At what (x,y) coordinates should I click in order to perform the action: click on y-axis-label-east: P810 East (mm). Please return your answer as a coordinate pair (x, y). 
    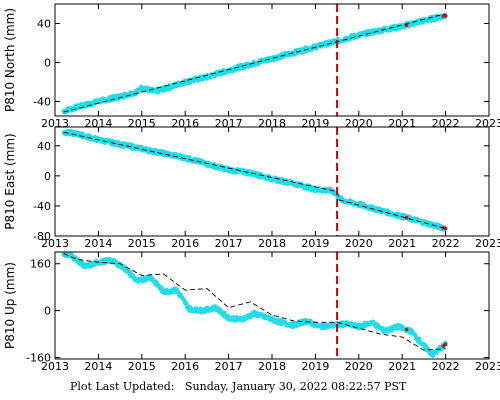
    Looking at the image, I should click on (10, 181).